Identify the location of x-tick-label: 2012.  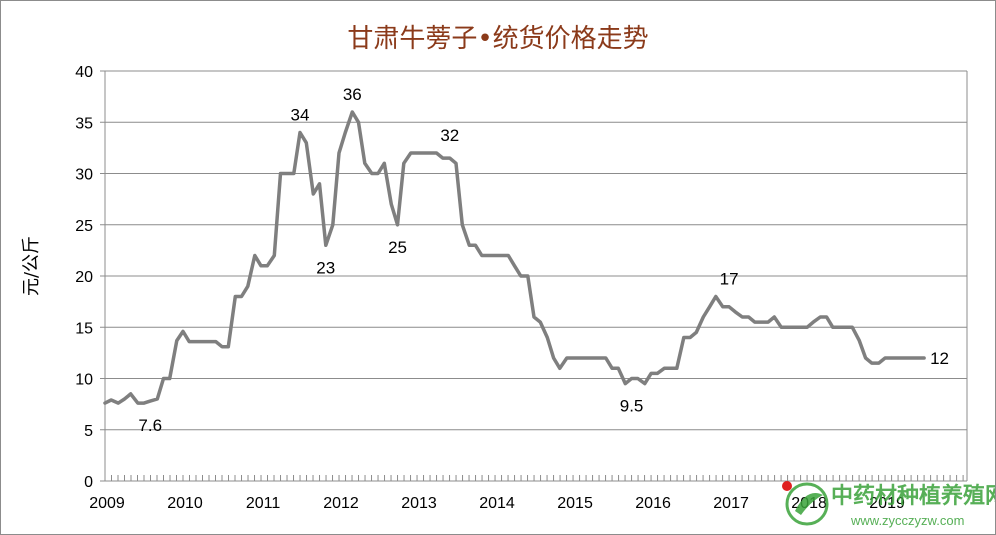
(341, 503).